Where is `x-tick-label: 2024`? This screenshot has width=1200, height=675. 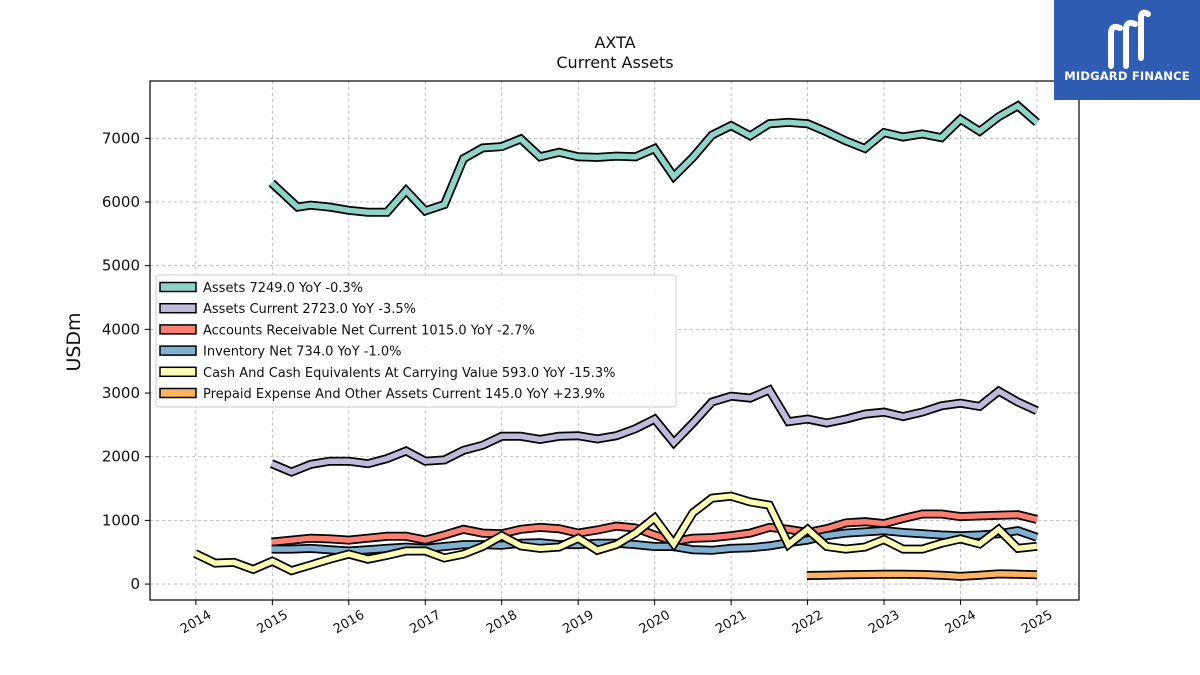 x-tick-label: 2024 is located at coordinates (961, 623).